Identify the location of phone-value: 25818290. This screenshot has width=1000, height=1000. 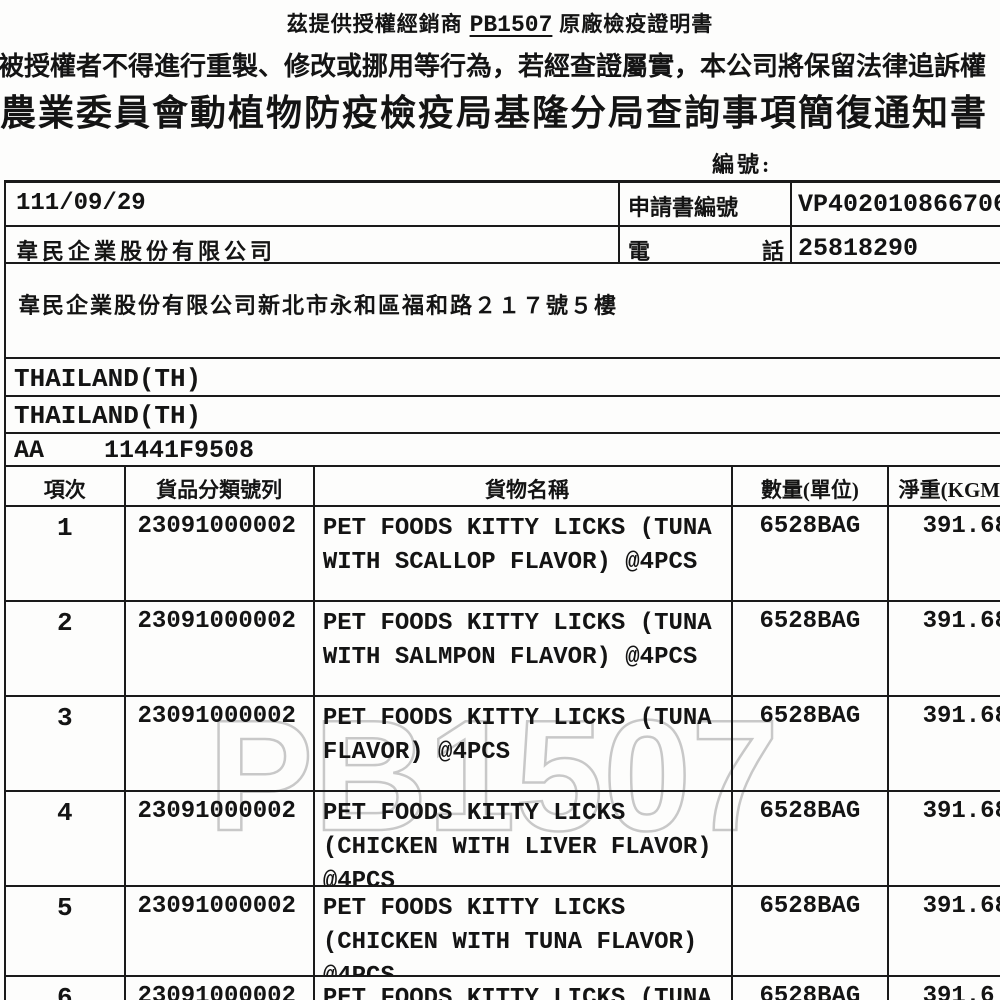
(895, 244).